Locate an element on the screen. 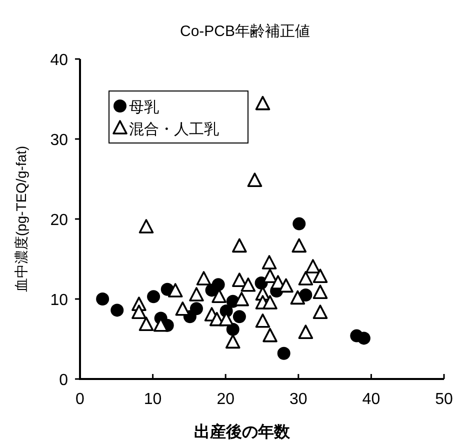  y-tick-label: 40 is located at coordinates (59, 60).